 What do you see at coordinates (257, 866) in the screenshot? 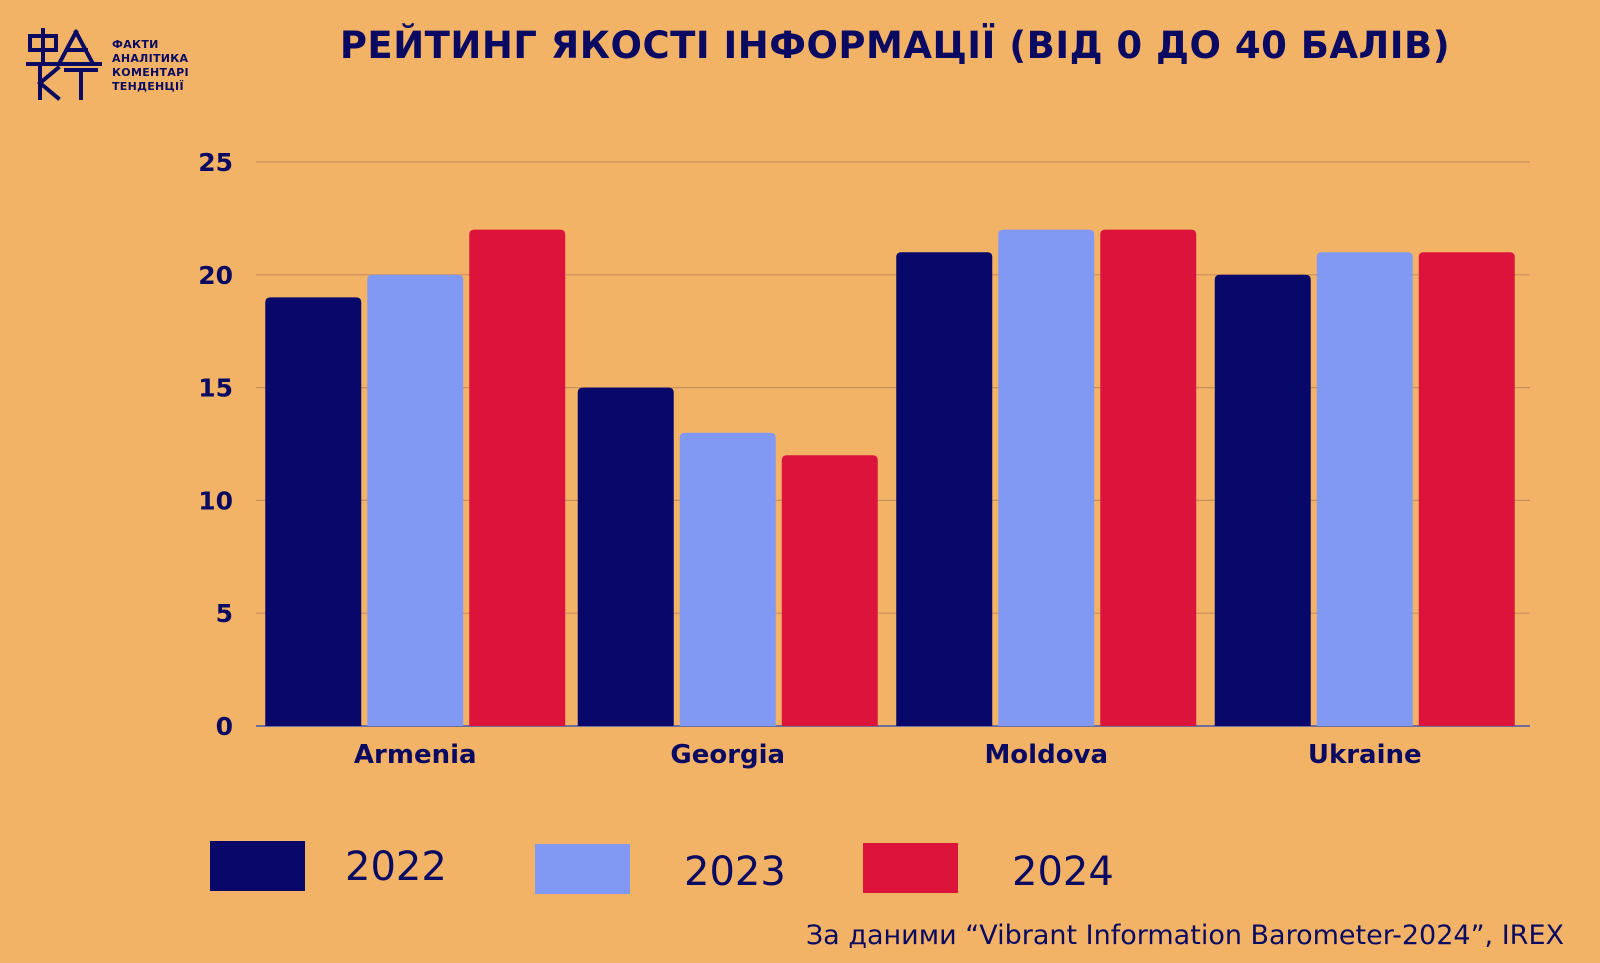
I see `legend-swatch-2022` at bounding box center [257, 866].